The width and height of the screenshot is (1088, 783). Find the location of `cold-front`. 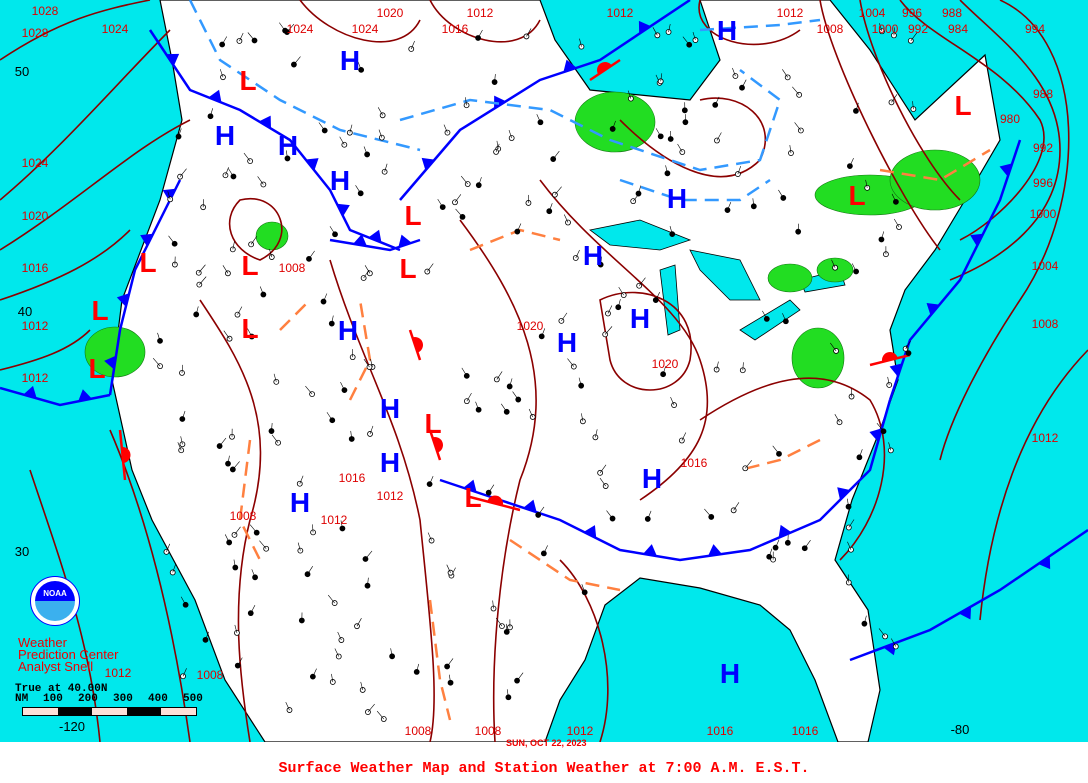

cold-front is located at coordinates (955, 270).